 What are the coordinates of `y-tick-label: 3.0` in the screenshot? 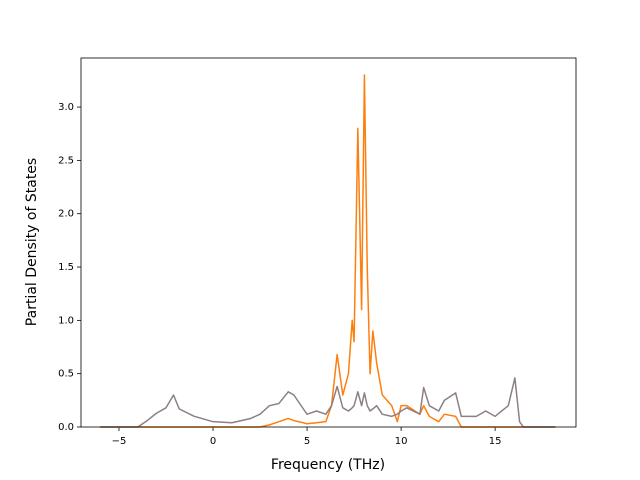 It's located at (66, 107).